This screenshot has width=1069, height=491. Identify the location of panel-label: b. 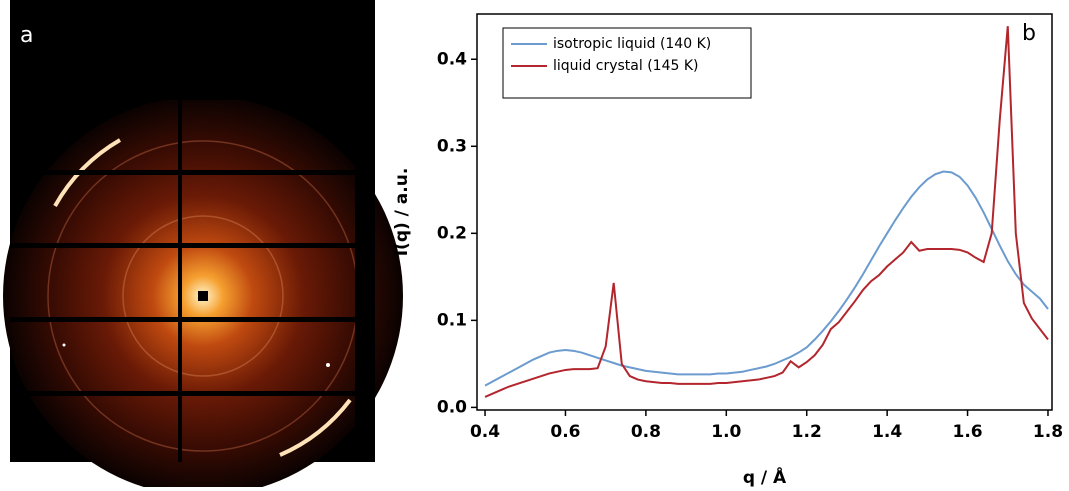
(1029, 33).